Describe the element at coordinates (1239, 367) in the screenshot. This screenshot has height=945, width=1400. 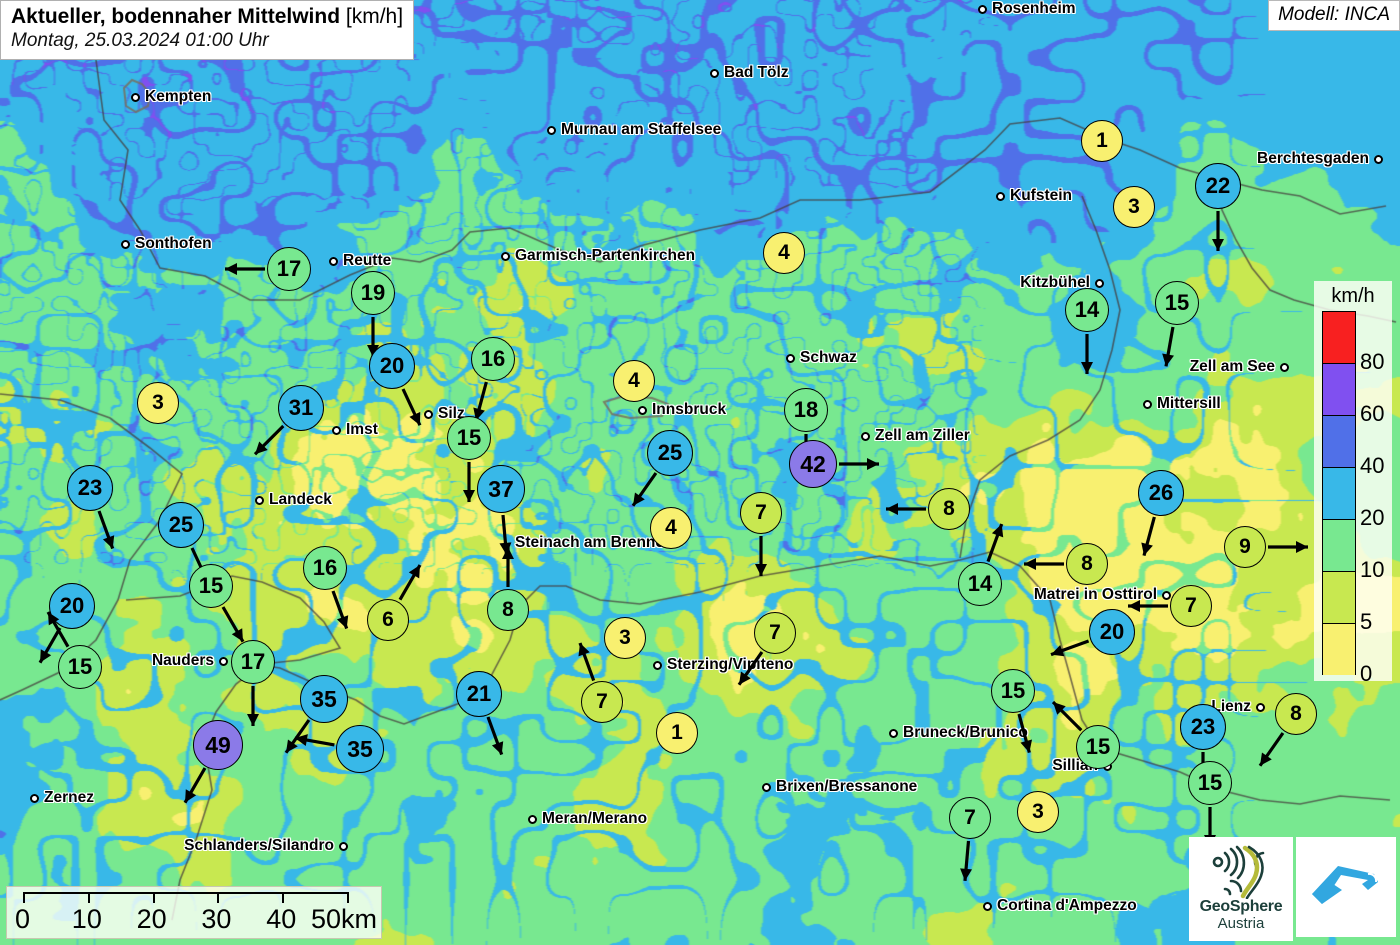
I see `city-label-zell-am-see: Zell am See` at that location.